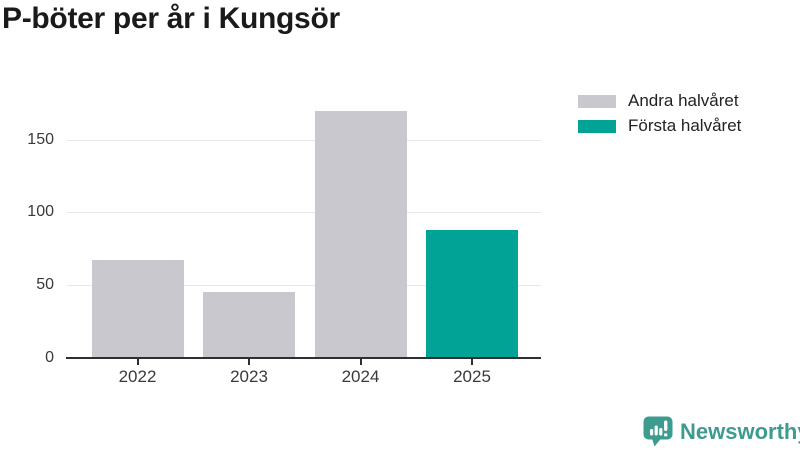 The image size is (800, 450). What do you see at coordinates (658, 431) in the screenshot?
I see `newsworthy-bubble-chart-icon` at bounding box center [658, 431].